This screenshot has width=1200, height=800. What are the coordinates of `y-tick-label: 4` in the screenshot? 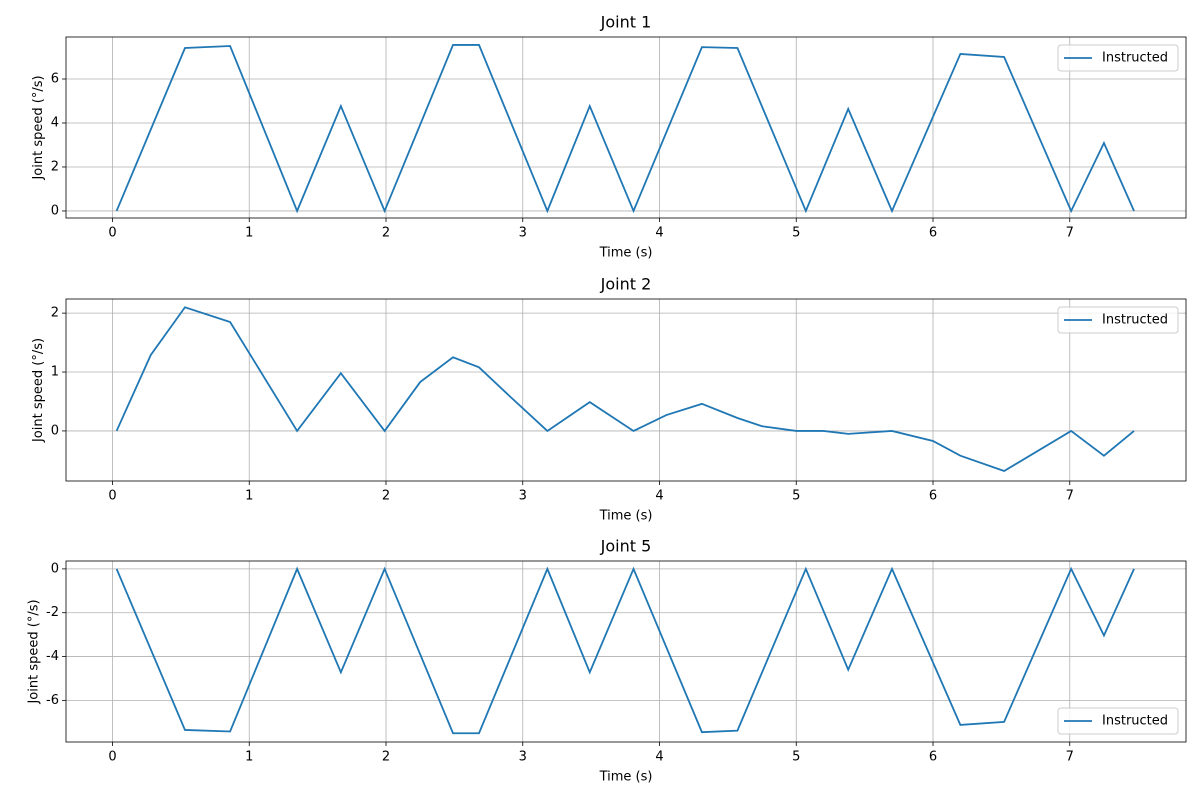 It's located at (55, 122).